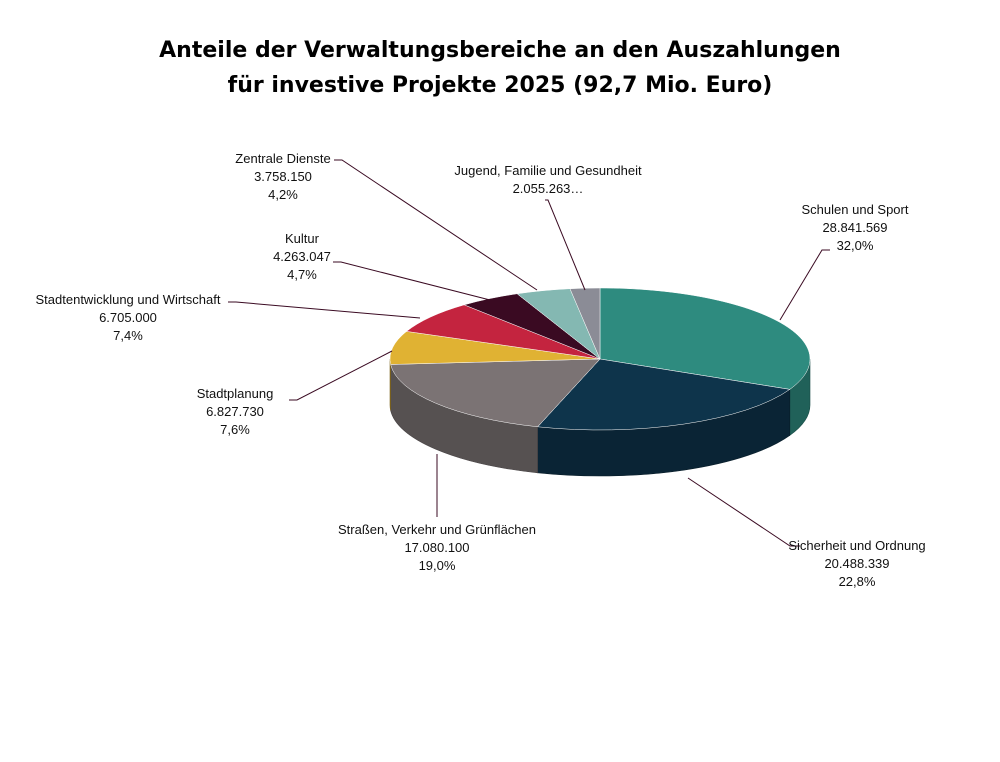 This screenshot has height=762, width=1000. I want to click on slice-schulen-und-sport, so click(705, 338).